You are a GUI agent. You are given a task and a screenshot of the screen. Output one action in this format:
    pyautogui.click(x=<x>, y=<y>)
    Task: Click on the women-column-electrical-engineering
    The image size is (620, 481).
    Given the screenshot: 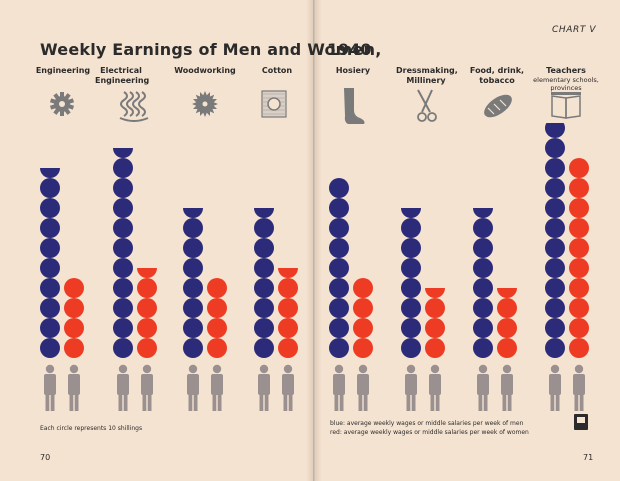 What is the action you would take?
    pyautogui.click(x=147, y=313)
    